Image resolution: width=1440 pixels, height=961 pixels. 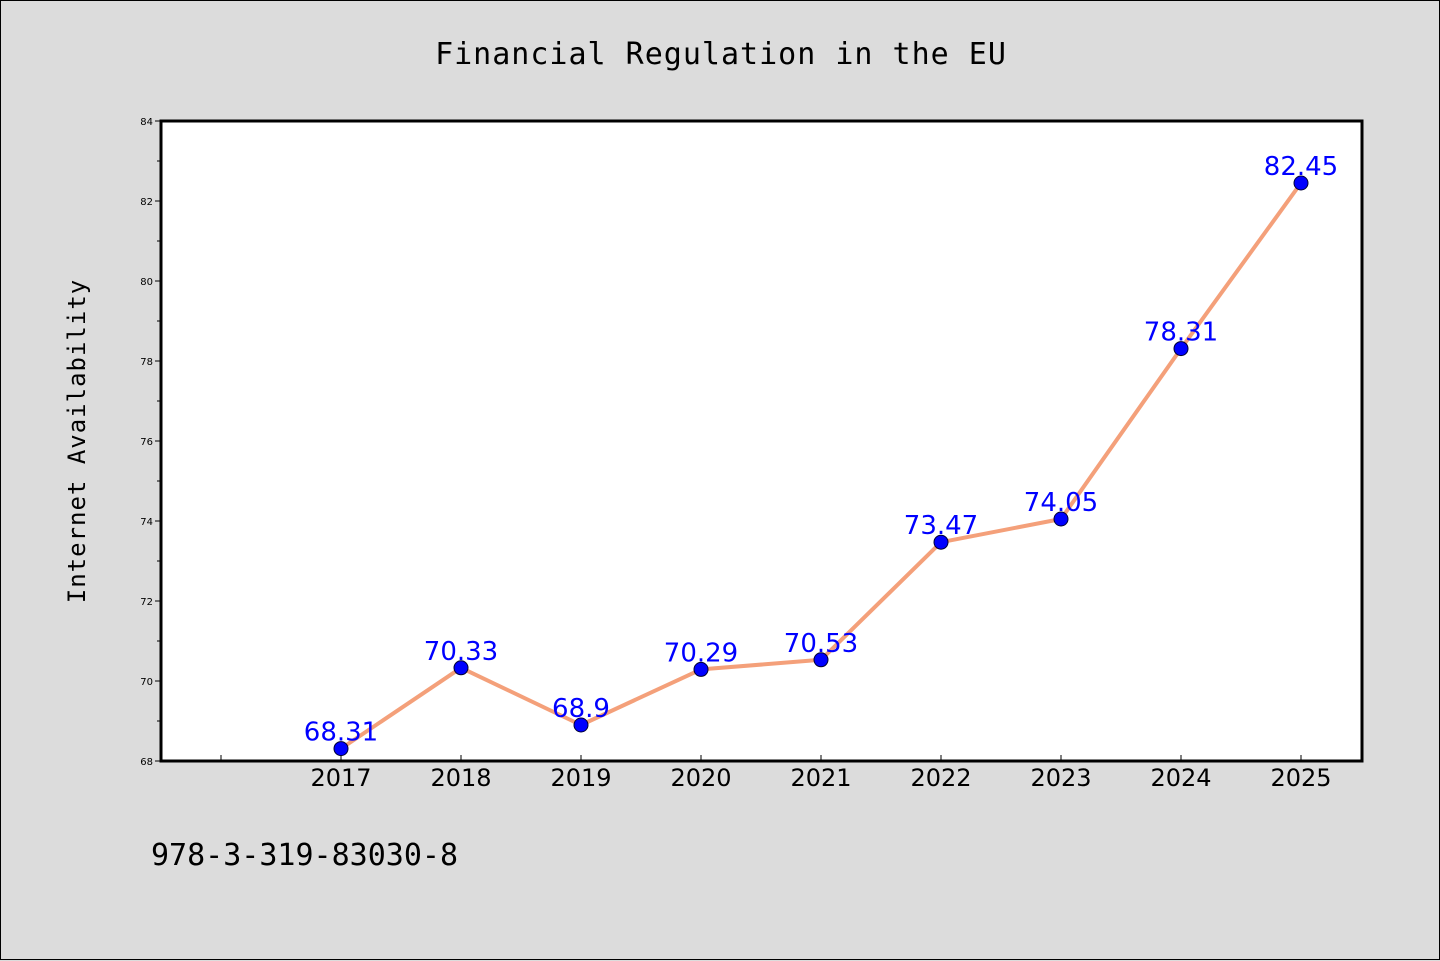 I want to click on data-label: 70.29, so click(x=701, y=653).